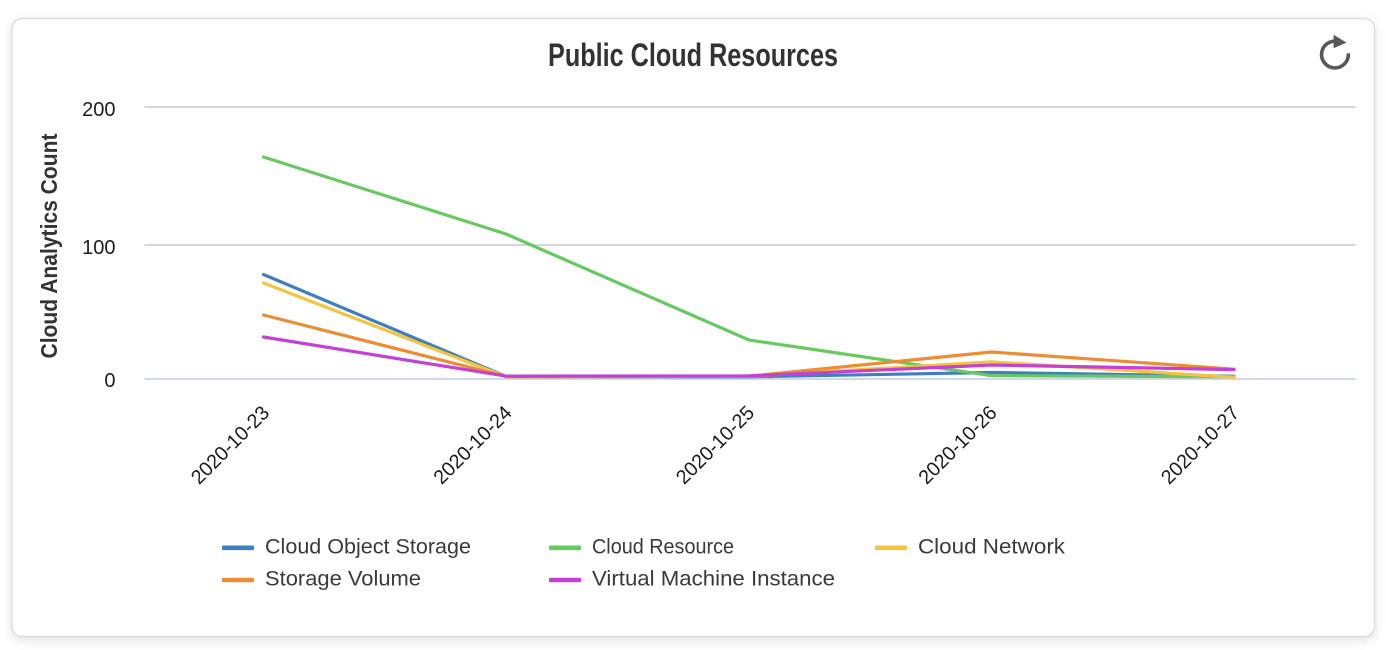 Image resolution: width=1386 pixels, height=650 pixels. What do you see at coordinates (713, 579) in the screenshot?
I see `svg-text: Virtual Machine Instance` at bounding box center [713, 579].